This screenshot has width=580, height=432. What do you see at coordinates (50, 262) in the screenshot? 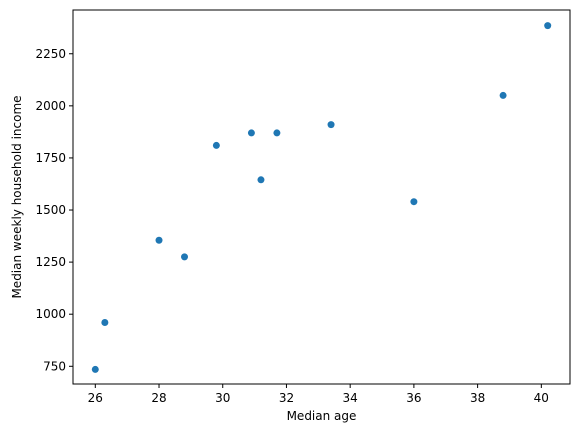
I see `y-tick-label: 1250` at bounding box center [50, 262].